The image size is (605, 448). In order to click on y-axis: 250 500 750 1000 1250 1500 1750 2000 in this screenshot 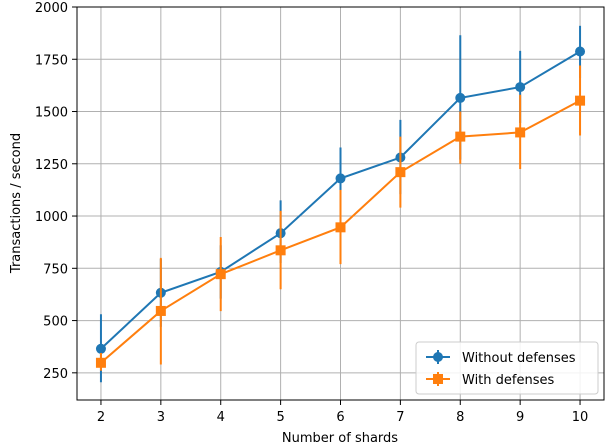, I will do `click(56, 191)`.